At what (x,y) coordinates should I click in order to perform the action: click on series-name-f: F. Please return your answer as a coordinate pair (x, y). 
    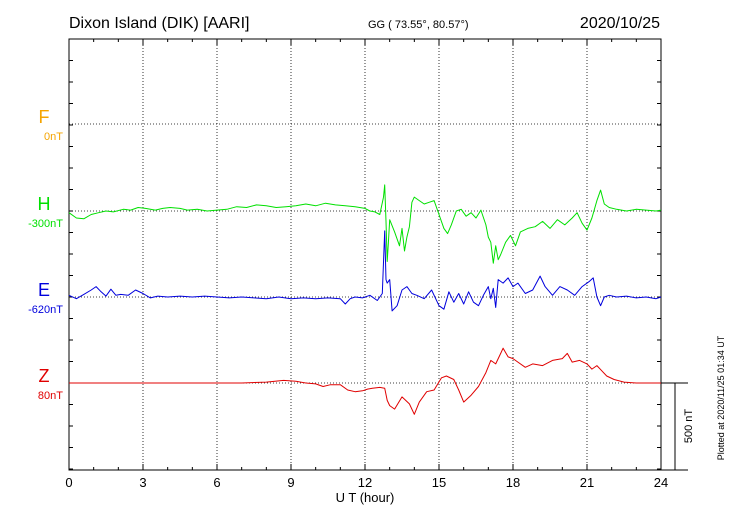
    Looking at the image, I should click on (44, 117).